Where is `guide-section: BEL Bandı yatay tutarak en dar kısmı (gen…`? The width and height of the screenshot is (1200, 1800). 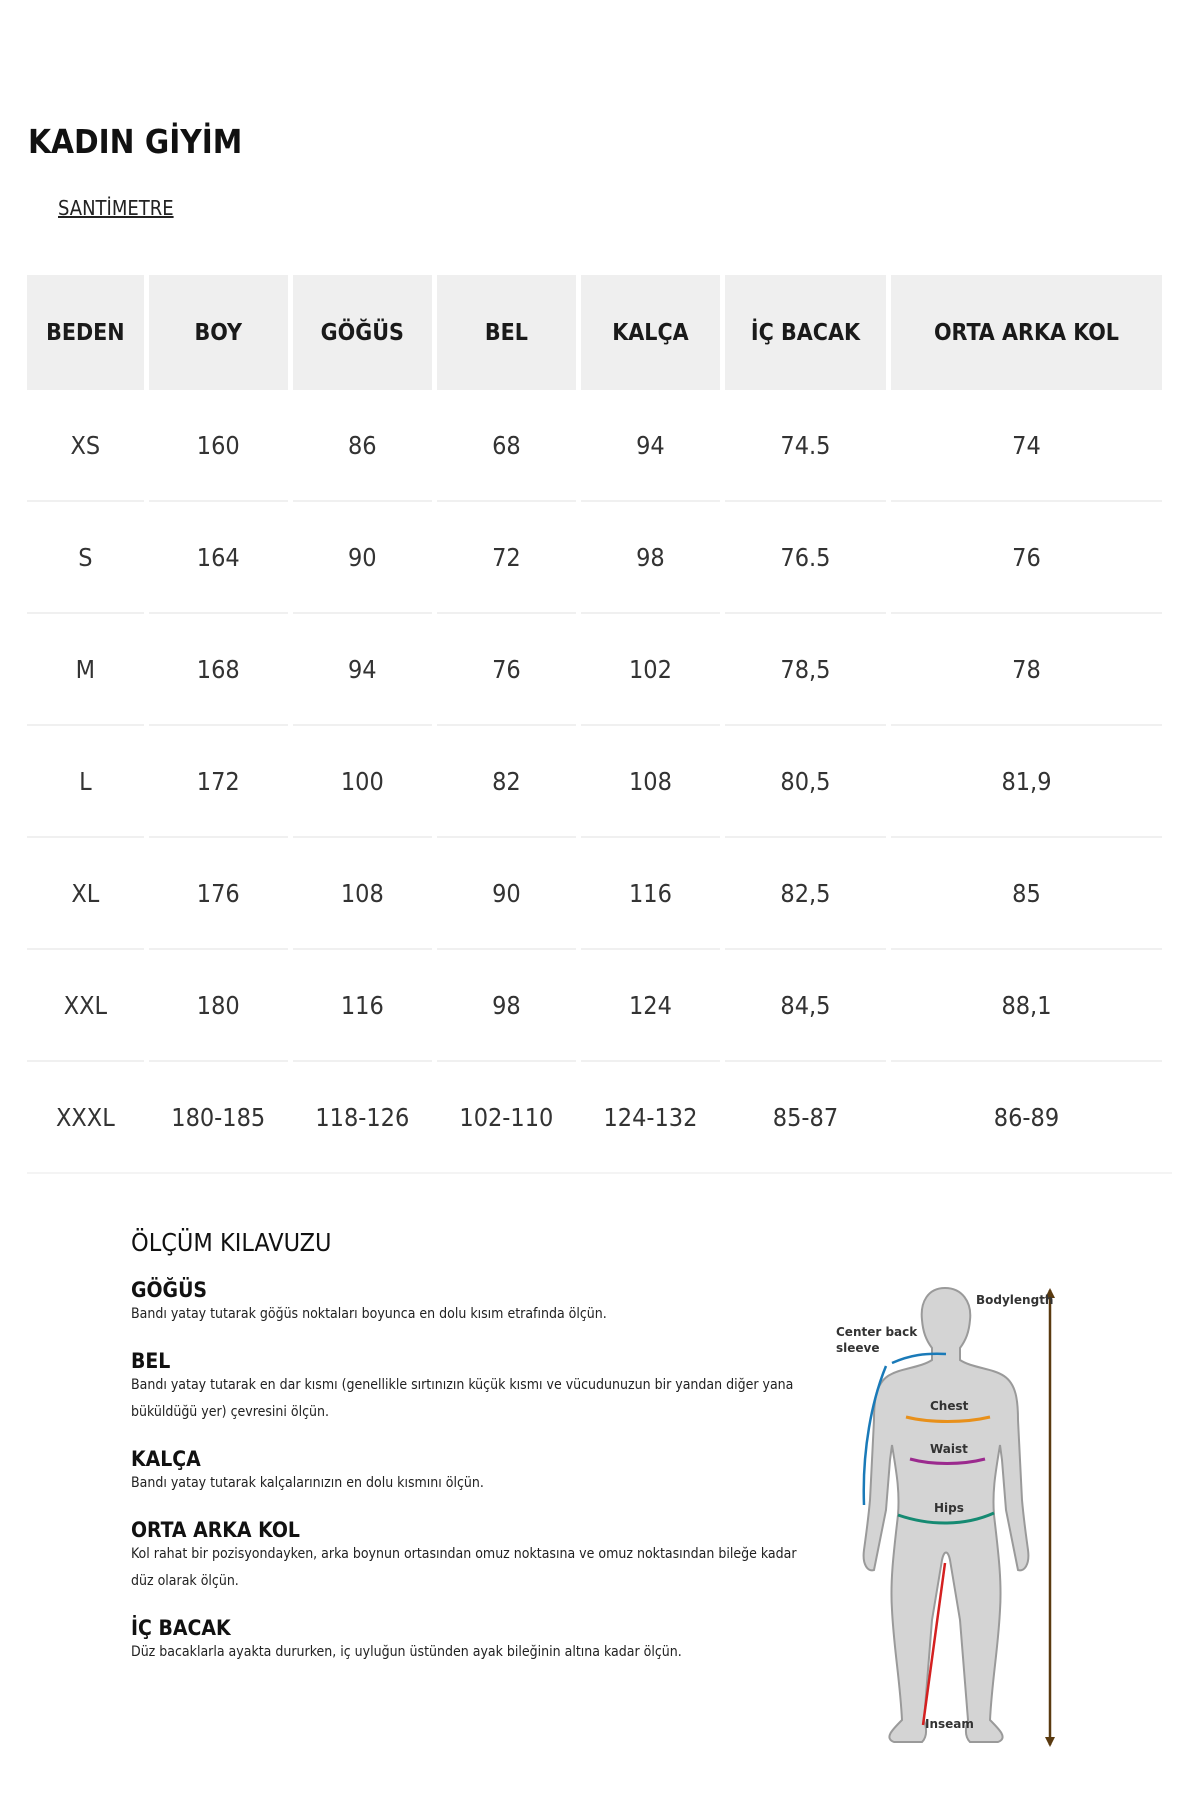 guide-section: BEL Bandı yatay tutarak en dar kısmı (gen… is located at coordinates (471, 1388).